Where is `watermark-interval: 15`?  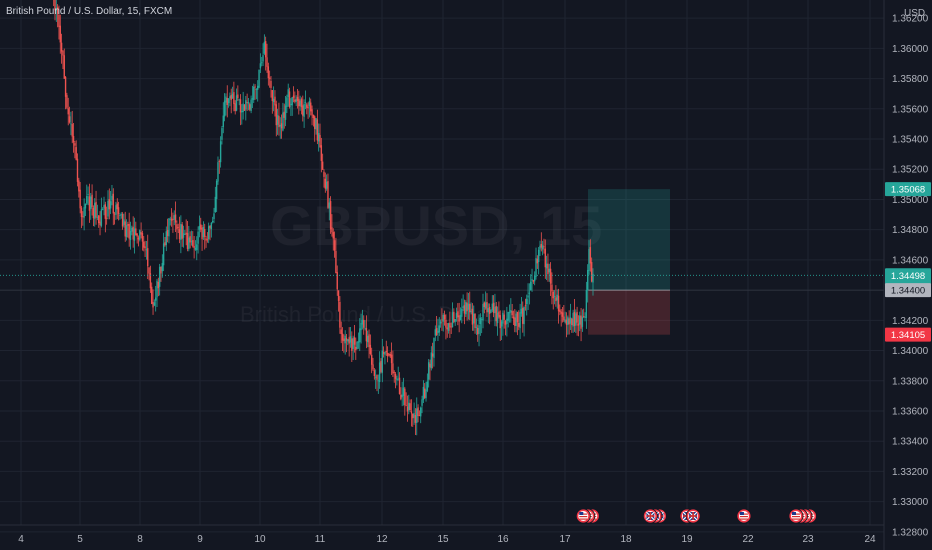
watermark-interval: 15 is located at coordinates (571, 225).